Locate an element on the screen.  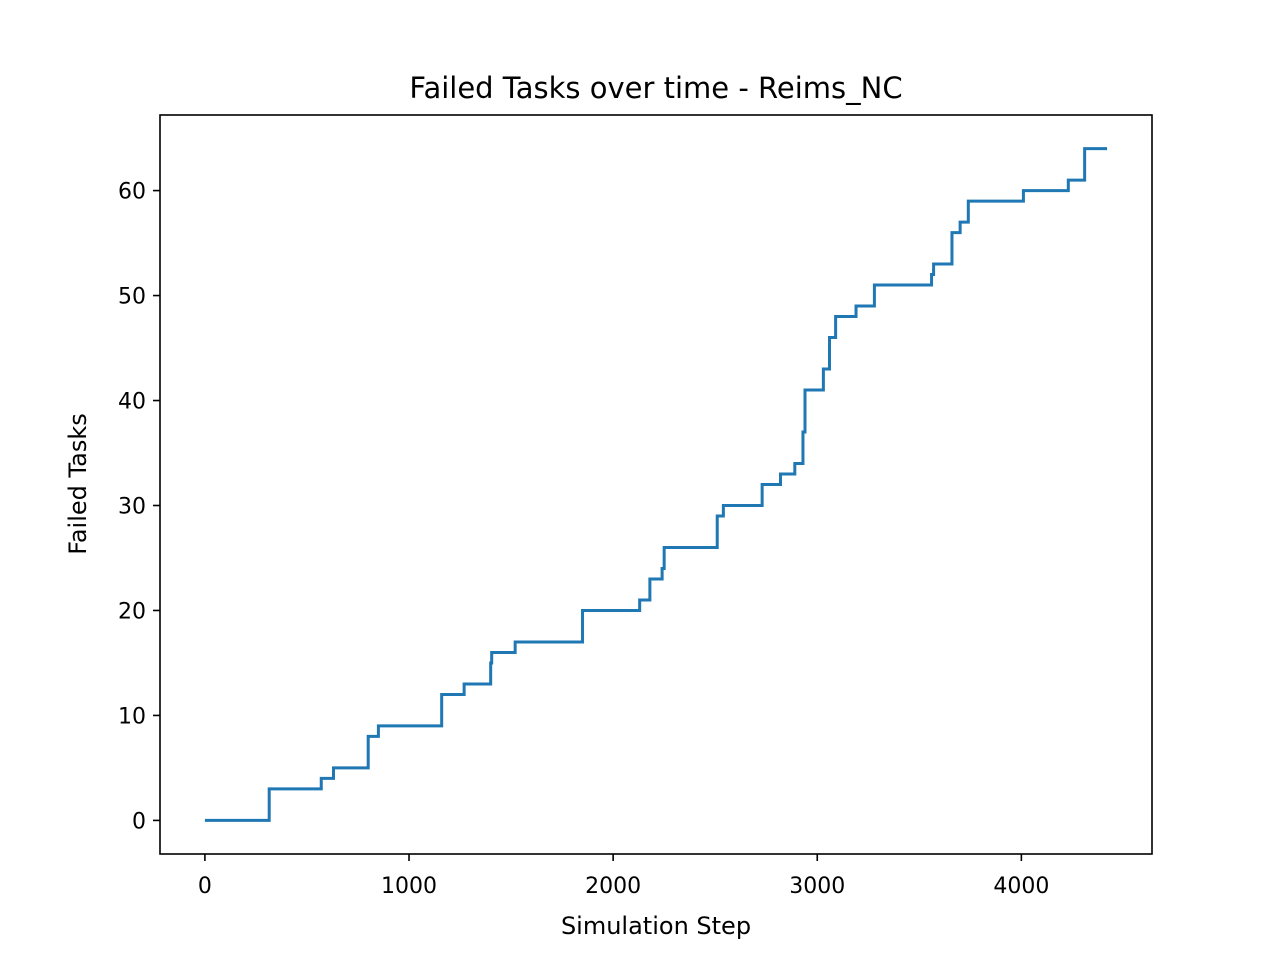
y-tick-label: 10 is located at coordinates (132, 716).